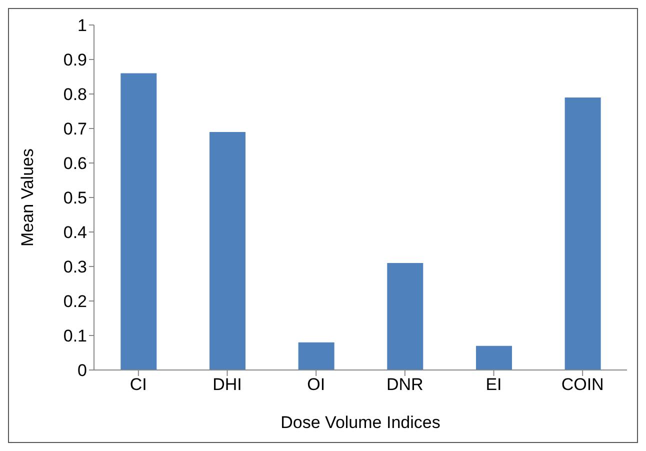 This screenshot has width=646, height=451. Describe the element at coordinates (494, 384) in the screenshot. I see `x-tick-label: EI` at that location.